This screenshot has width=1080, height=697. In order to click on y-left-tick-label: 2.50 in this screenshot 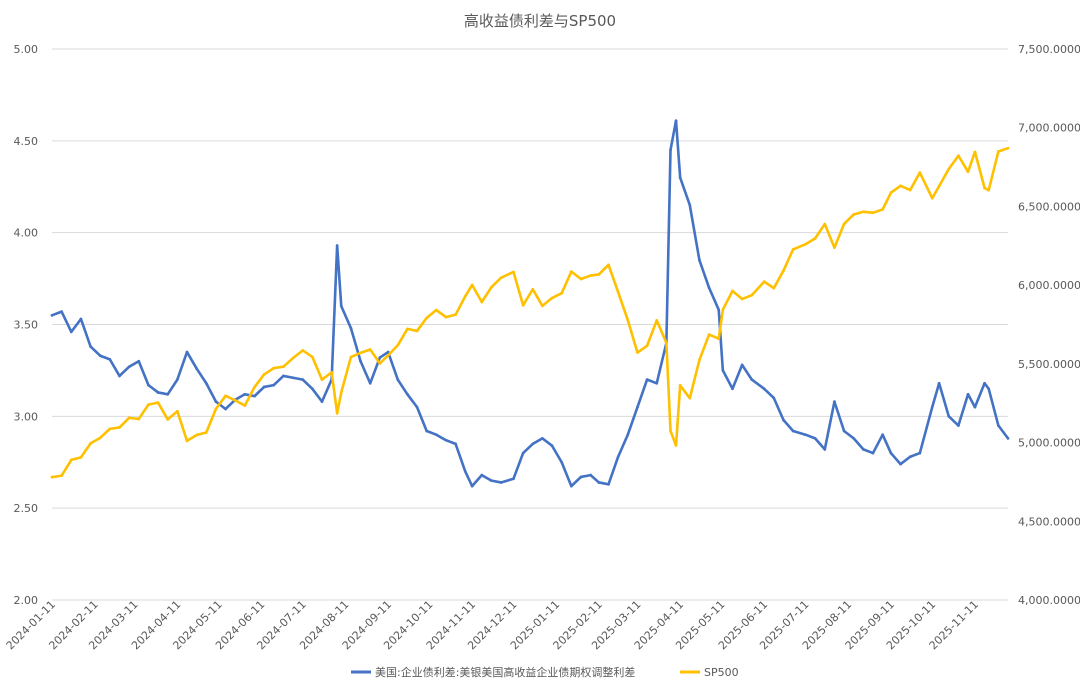, I will do `click(26, 508)`.